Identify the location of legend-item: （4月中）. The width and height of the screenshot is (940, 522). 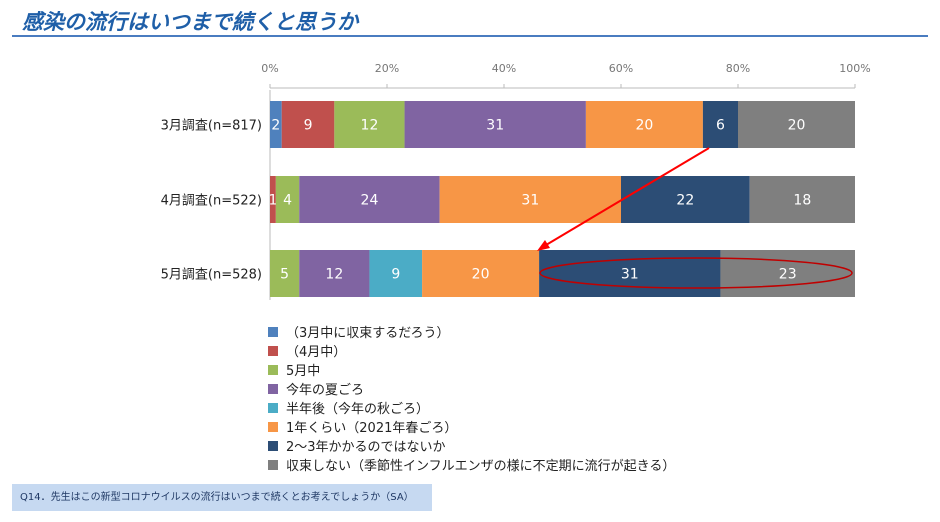
(471, 350).